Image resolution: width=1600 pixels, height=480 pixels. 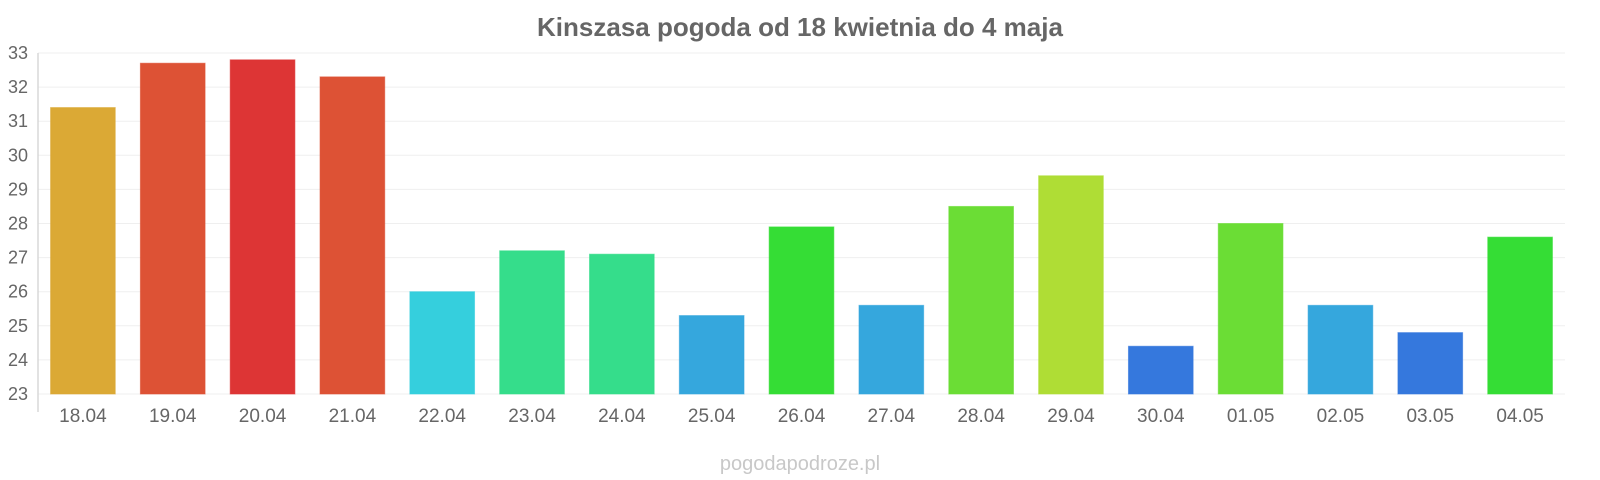 I want to click on x-tick-label: 04.05, so click(x=1520, y=416).